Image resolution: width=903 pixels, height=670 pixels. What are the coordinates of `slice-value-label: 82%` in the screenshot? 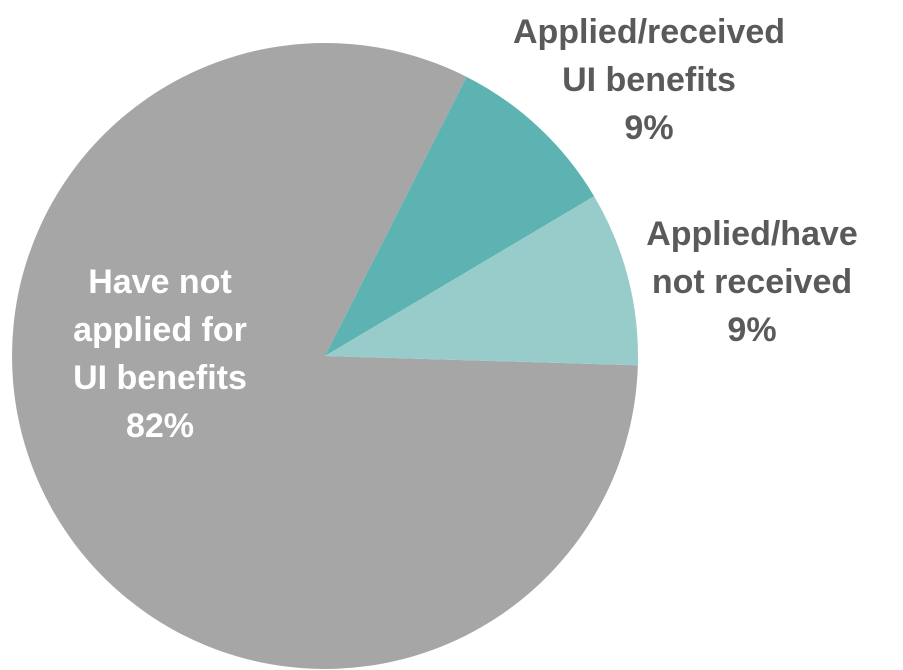 It's located at (160, 426).